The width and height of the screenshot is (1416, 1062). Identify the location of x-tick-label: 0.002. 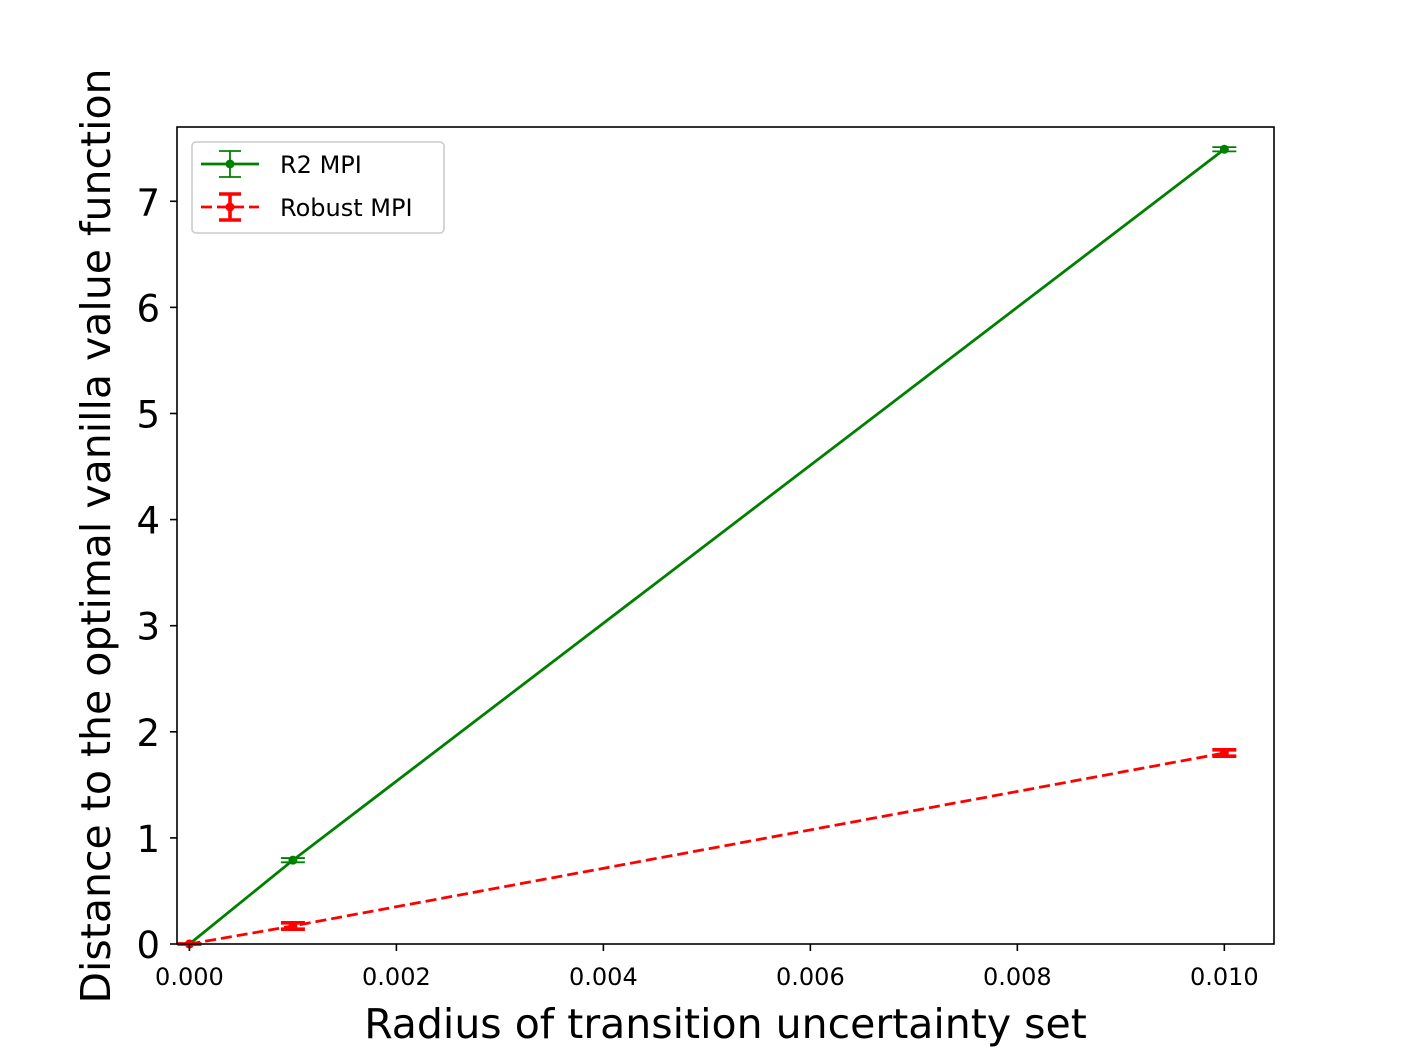
(396, 977).